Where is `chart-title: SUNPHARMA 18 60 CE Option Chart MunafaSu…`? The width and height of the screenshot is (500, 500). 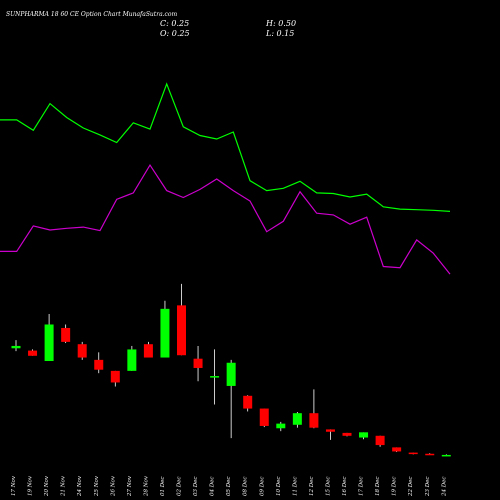
chart-title: SUNPHARMA 18 60 CE Option Chart MunafaSu… is located at coordinates (92, 14).